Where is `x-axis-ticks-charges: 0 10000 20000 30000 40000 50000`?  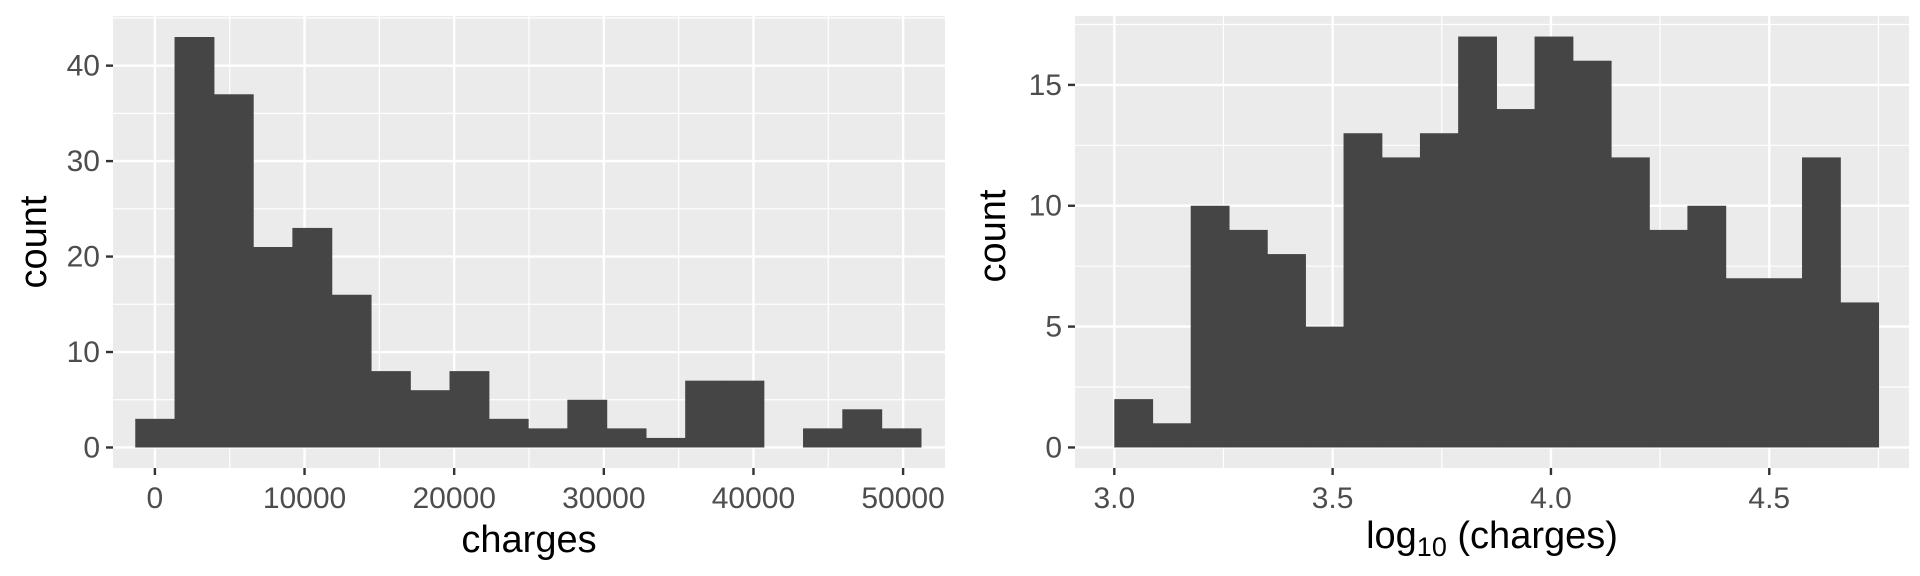 x-axis-ticks-charges: 0 10000 20000 30000 40000 50000 is located at coordinates (546, 491).